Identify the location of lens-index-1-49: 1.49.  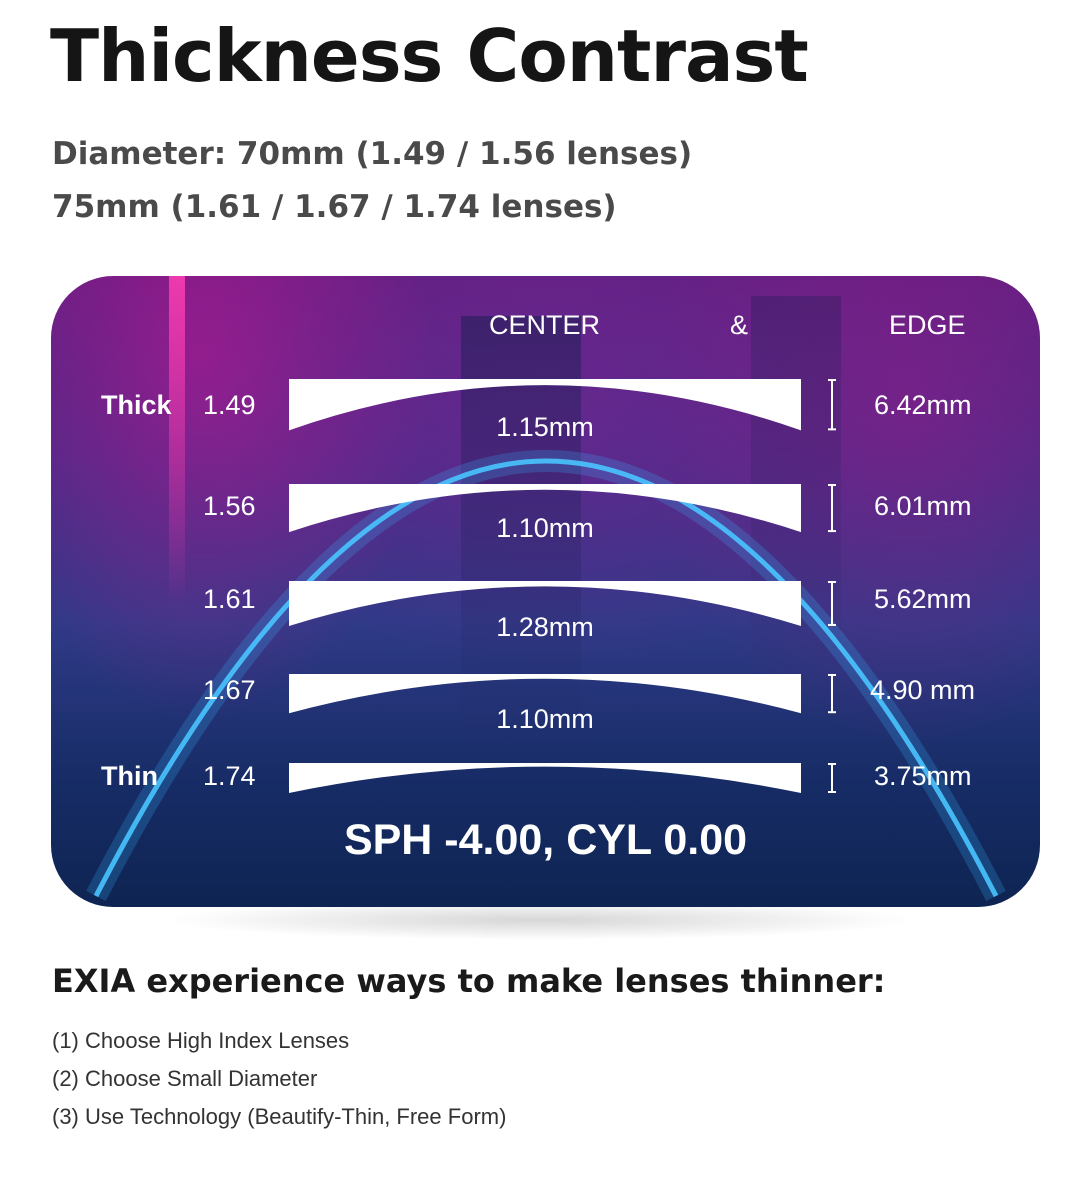
(229, 405).